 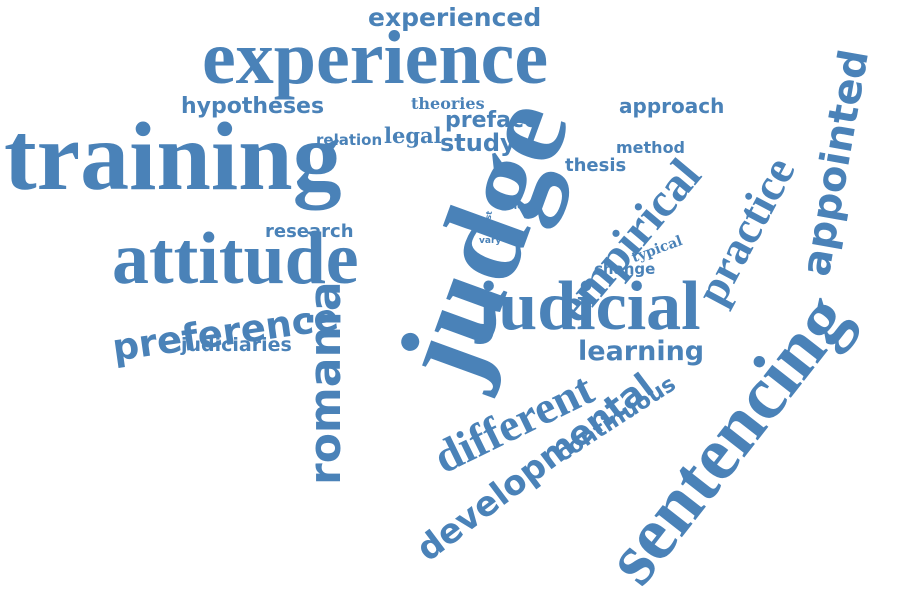 What do you see at coordinates (448, 103) in the screenshot?
I see `word-theories: theories` at bounding box center [448, 103].